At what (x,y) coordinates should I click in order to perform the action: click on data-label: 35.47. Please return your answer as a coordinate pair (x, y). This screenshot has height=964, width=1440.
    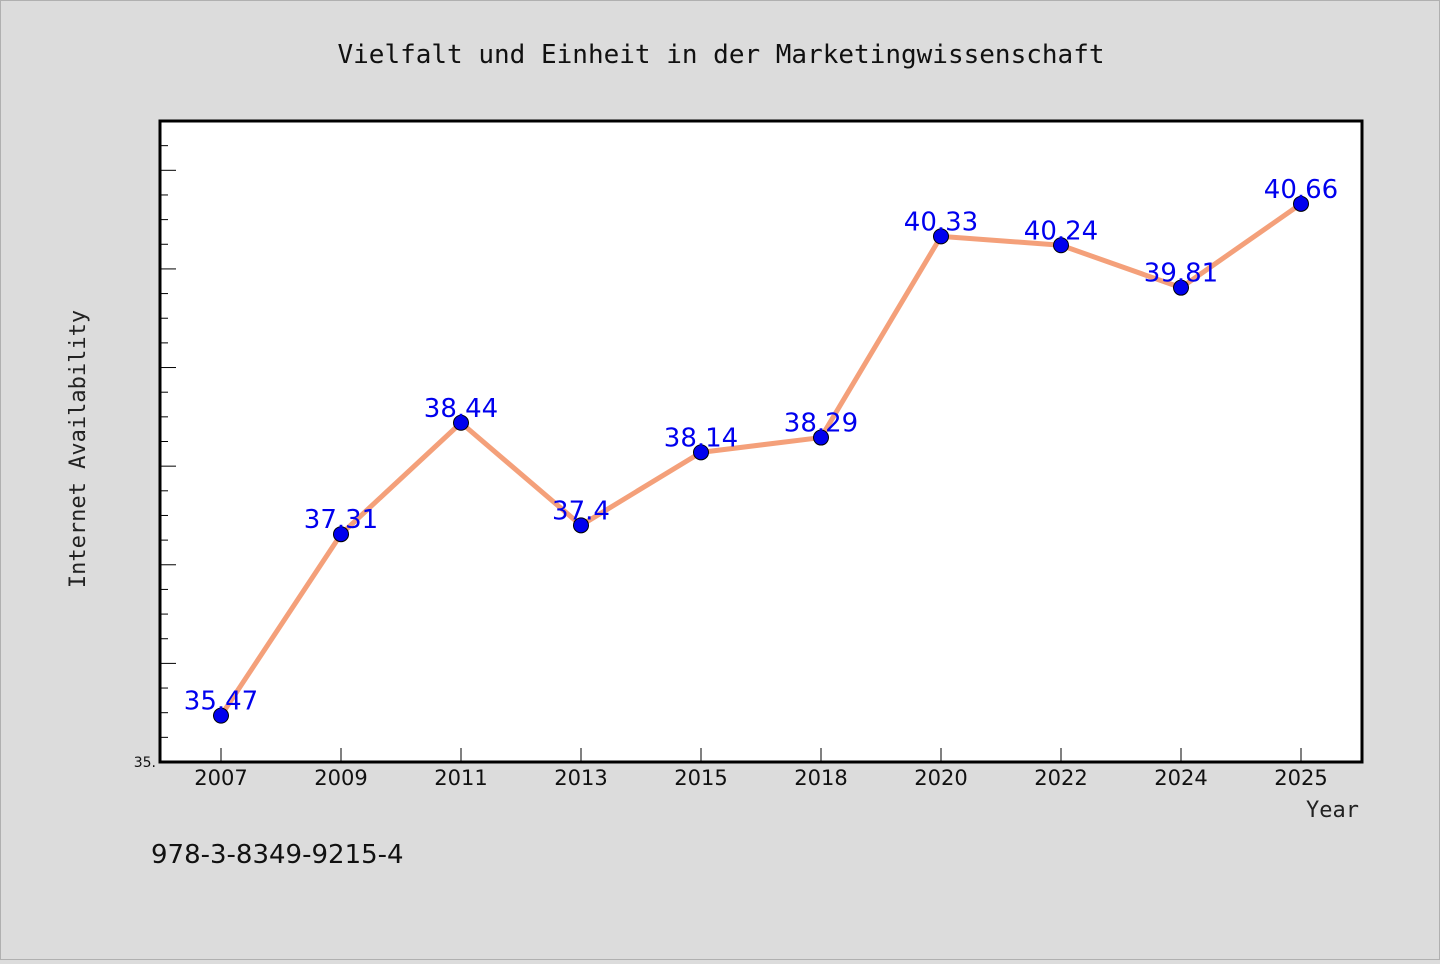
    Looking at the image, I should click on (221, 702).